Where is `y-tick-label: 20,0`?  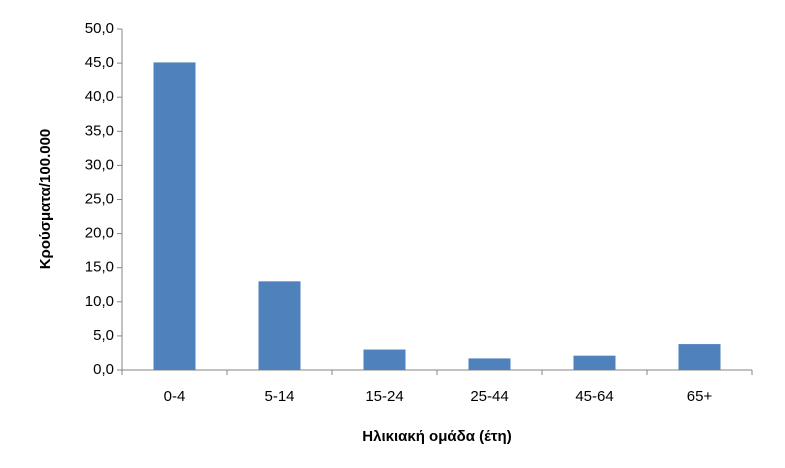
y-tick-label: 20,0 is located at coordinates (99, 233).